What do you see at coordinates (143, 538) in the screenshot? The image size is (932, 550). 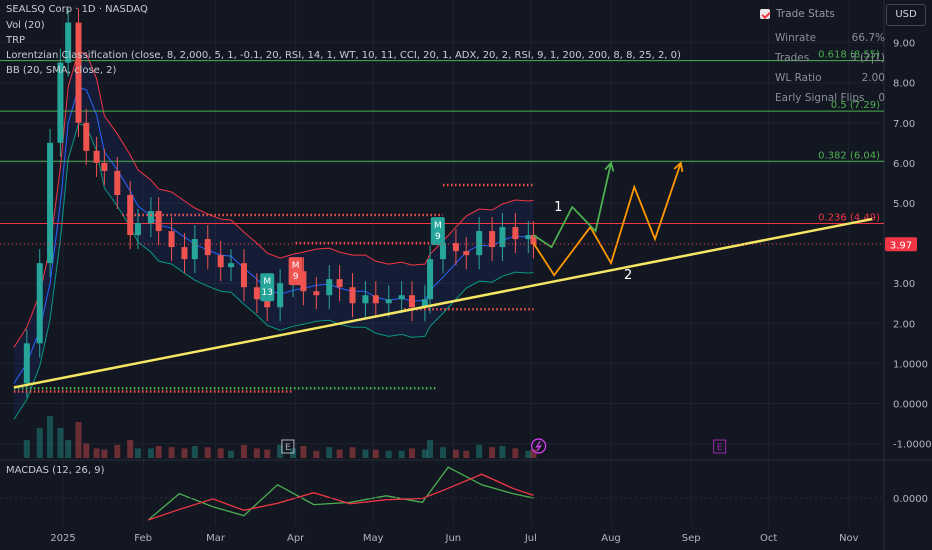 I see `time-tick-label: Feb` at bounding box center [143, 538].